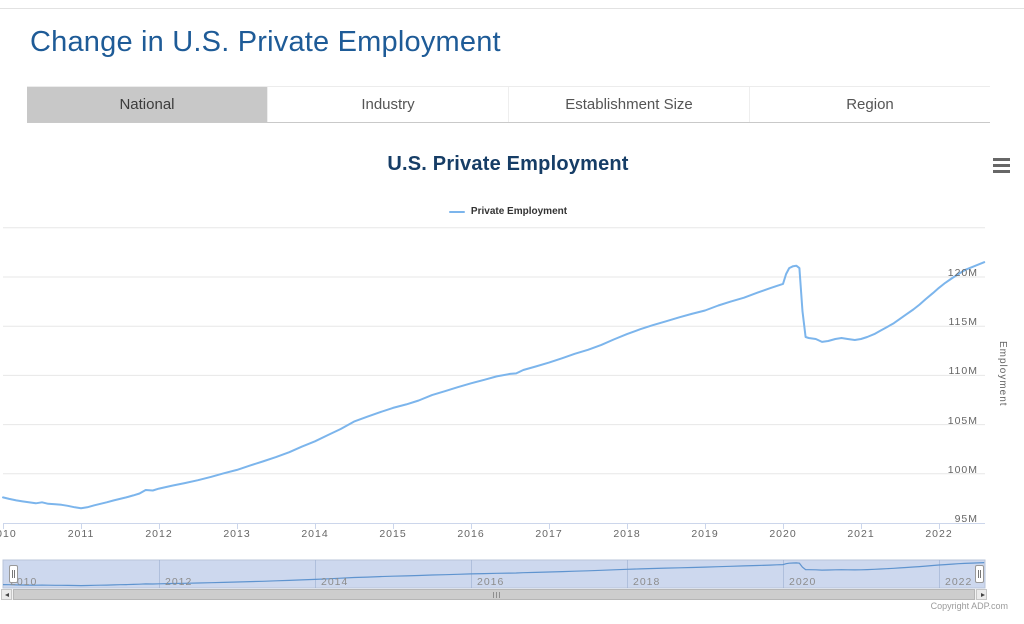  Describe the element at coordinates (969, 606) in the screenshot. I see `copyright-label: Copyright ADP.com` at that location.